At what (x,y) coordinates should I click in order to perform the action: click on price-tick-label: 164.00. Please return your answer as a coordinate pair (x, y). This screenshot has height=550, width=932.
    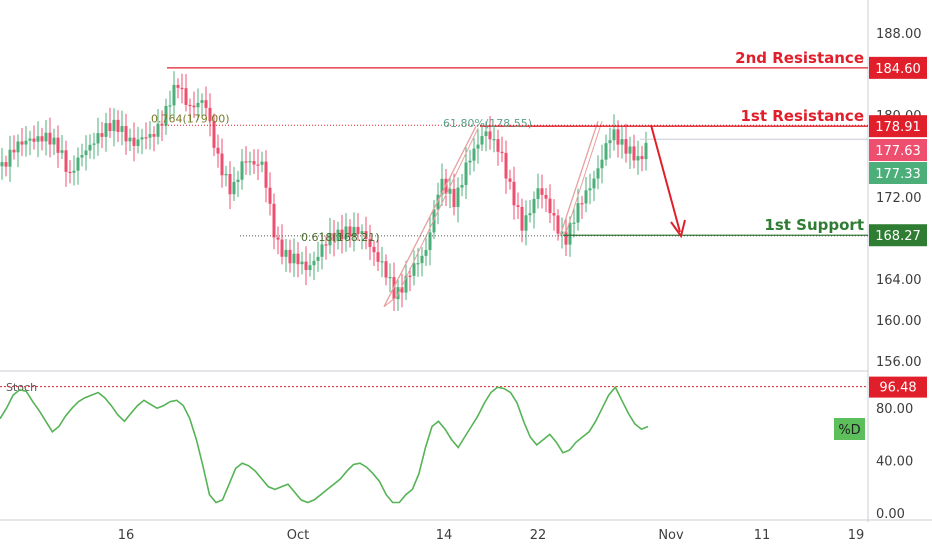
    Looking at the image, I should click on (899, 280).